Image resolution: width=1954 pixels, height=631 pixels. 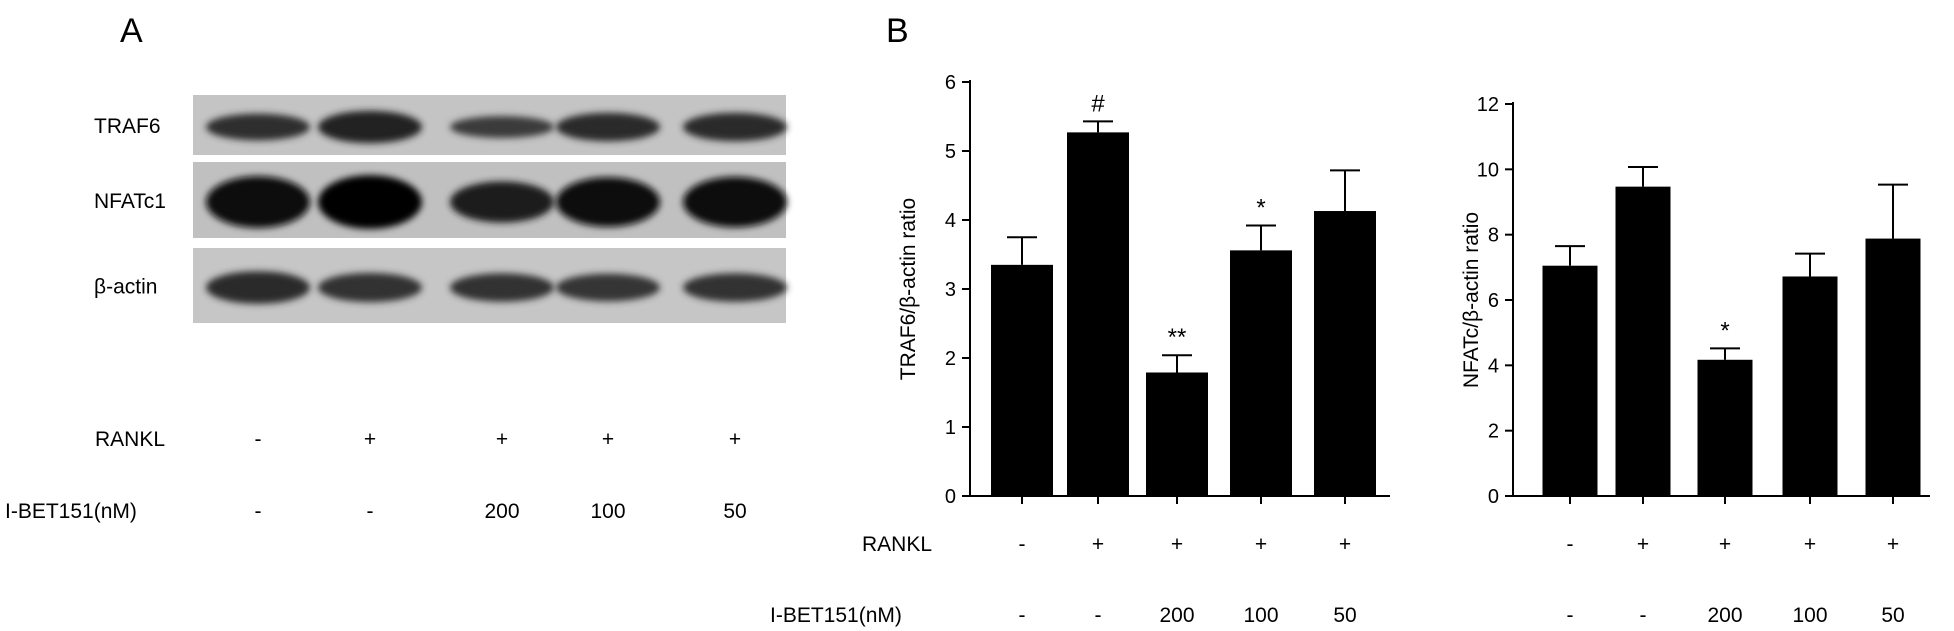 I want to click on panel-b-ibet-label: I-BET151(nM), so click(x=836, y=615).